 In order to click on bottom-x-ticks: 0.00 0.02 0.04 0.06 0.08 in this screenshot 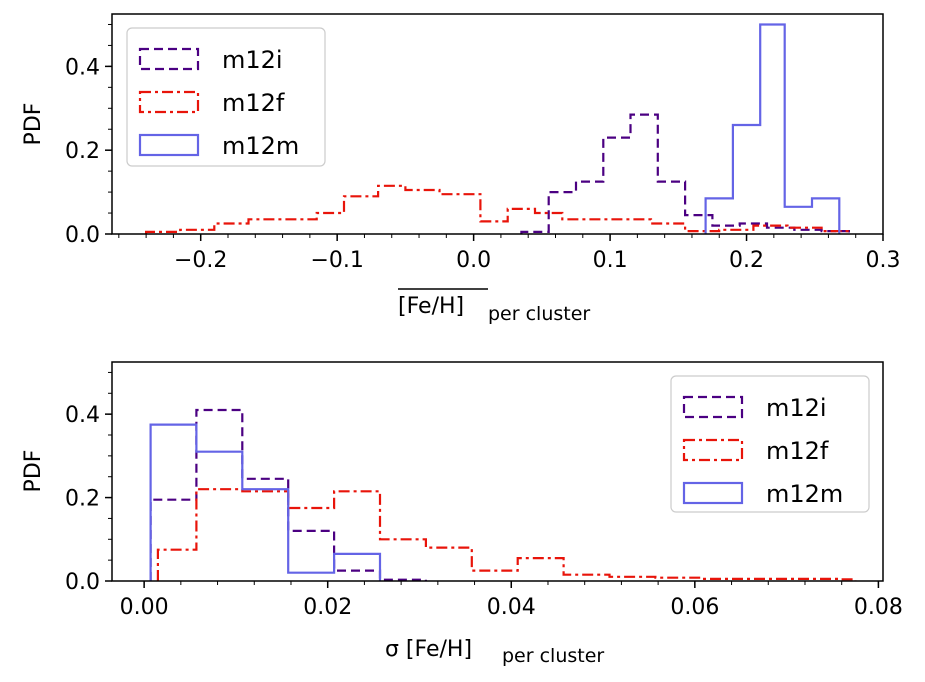, I will do `click(511, 600)`.